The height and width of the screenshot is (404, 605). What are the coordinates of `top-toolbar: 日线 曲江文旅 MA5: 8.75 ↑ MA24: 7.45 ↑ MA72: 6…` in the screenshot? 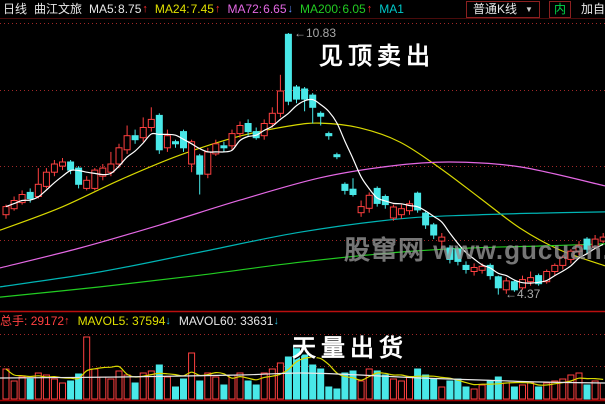 It's located at (302, 9).